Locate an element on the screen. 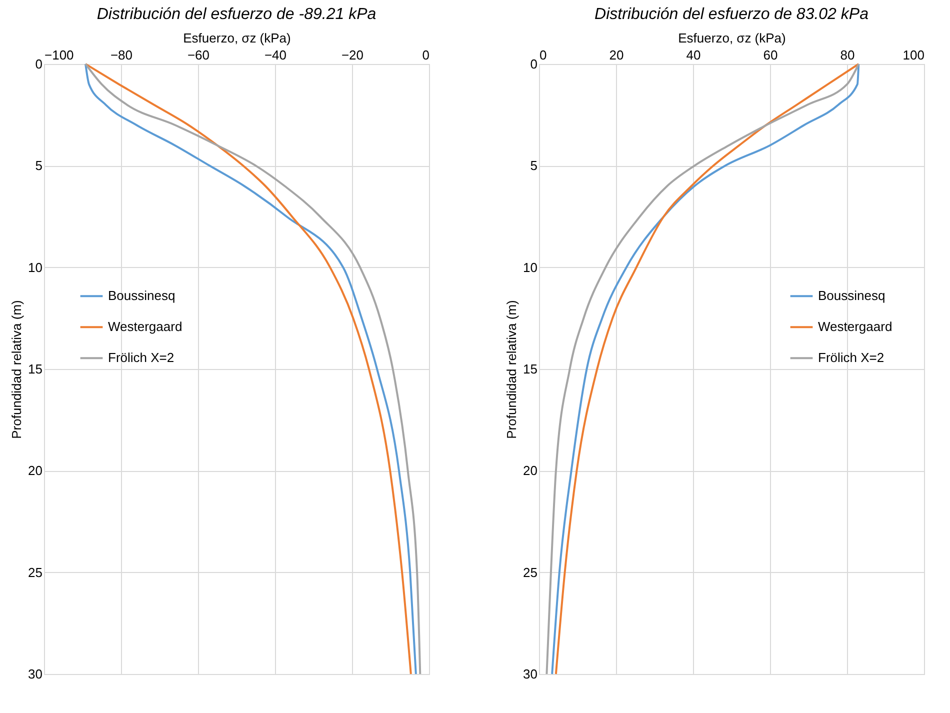 Image resolution: width=950 pixels, height=713 pixels. x-tick-label: 40 is located at coordinates (693, 55).